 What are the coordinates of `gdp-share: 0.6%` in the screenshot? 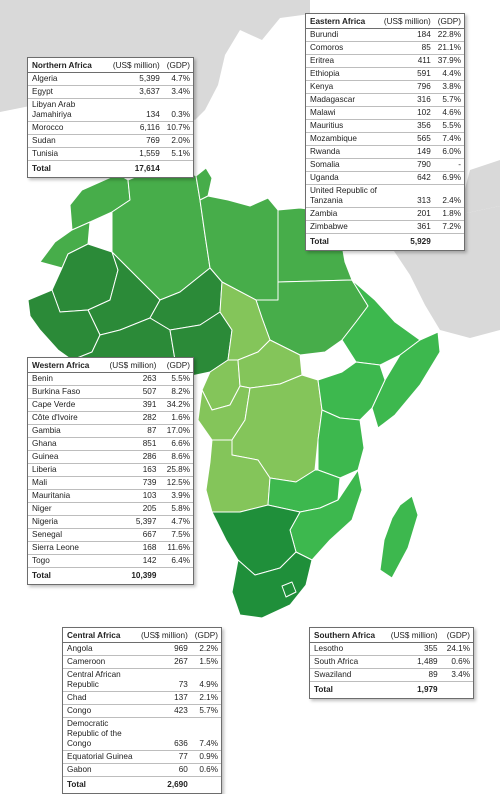 It's located at (456, 662).